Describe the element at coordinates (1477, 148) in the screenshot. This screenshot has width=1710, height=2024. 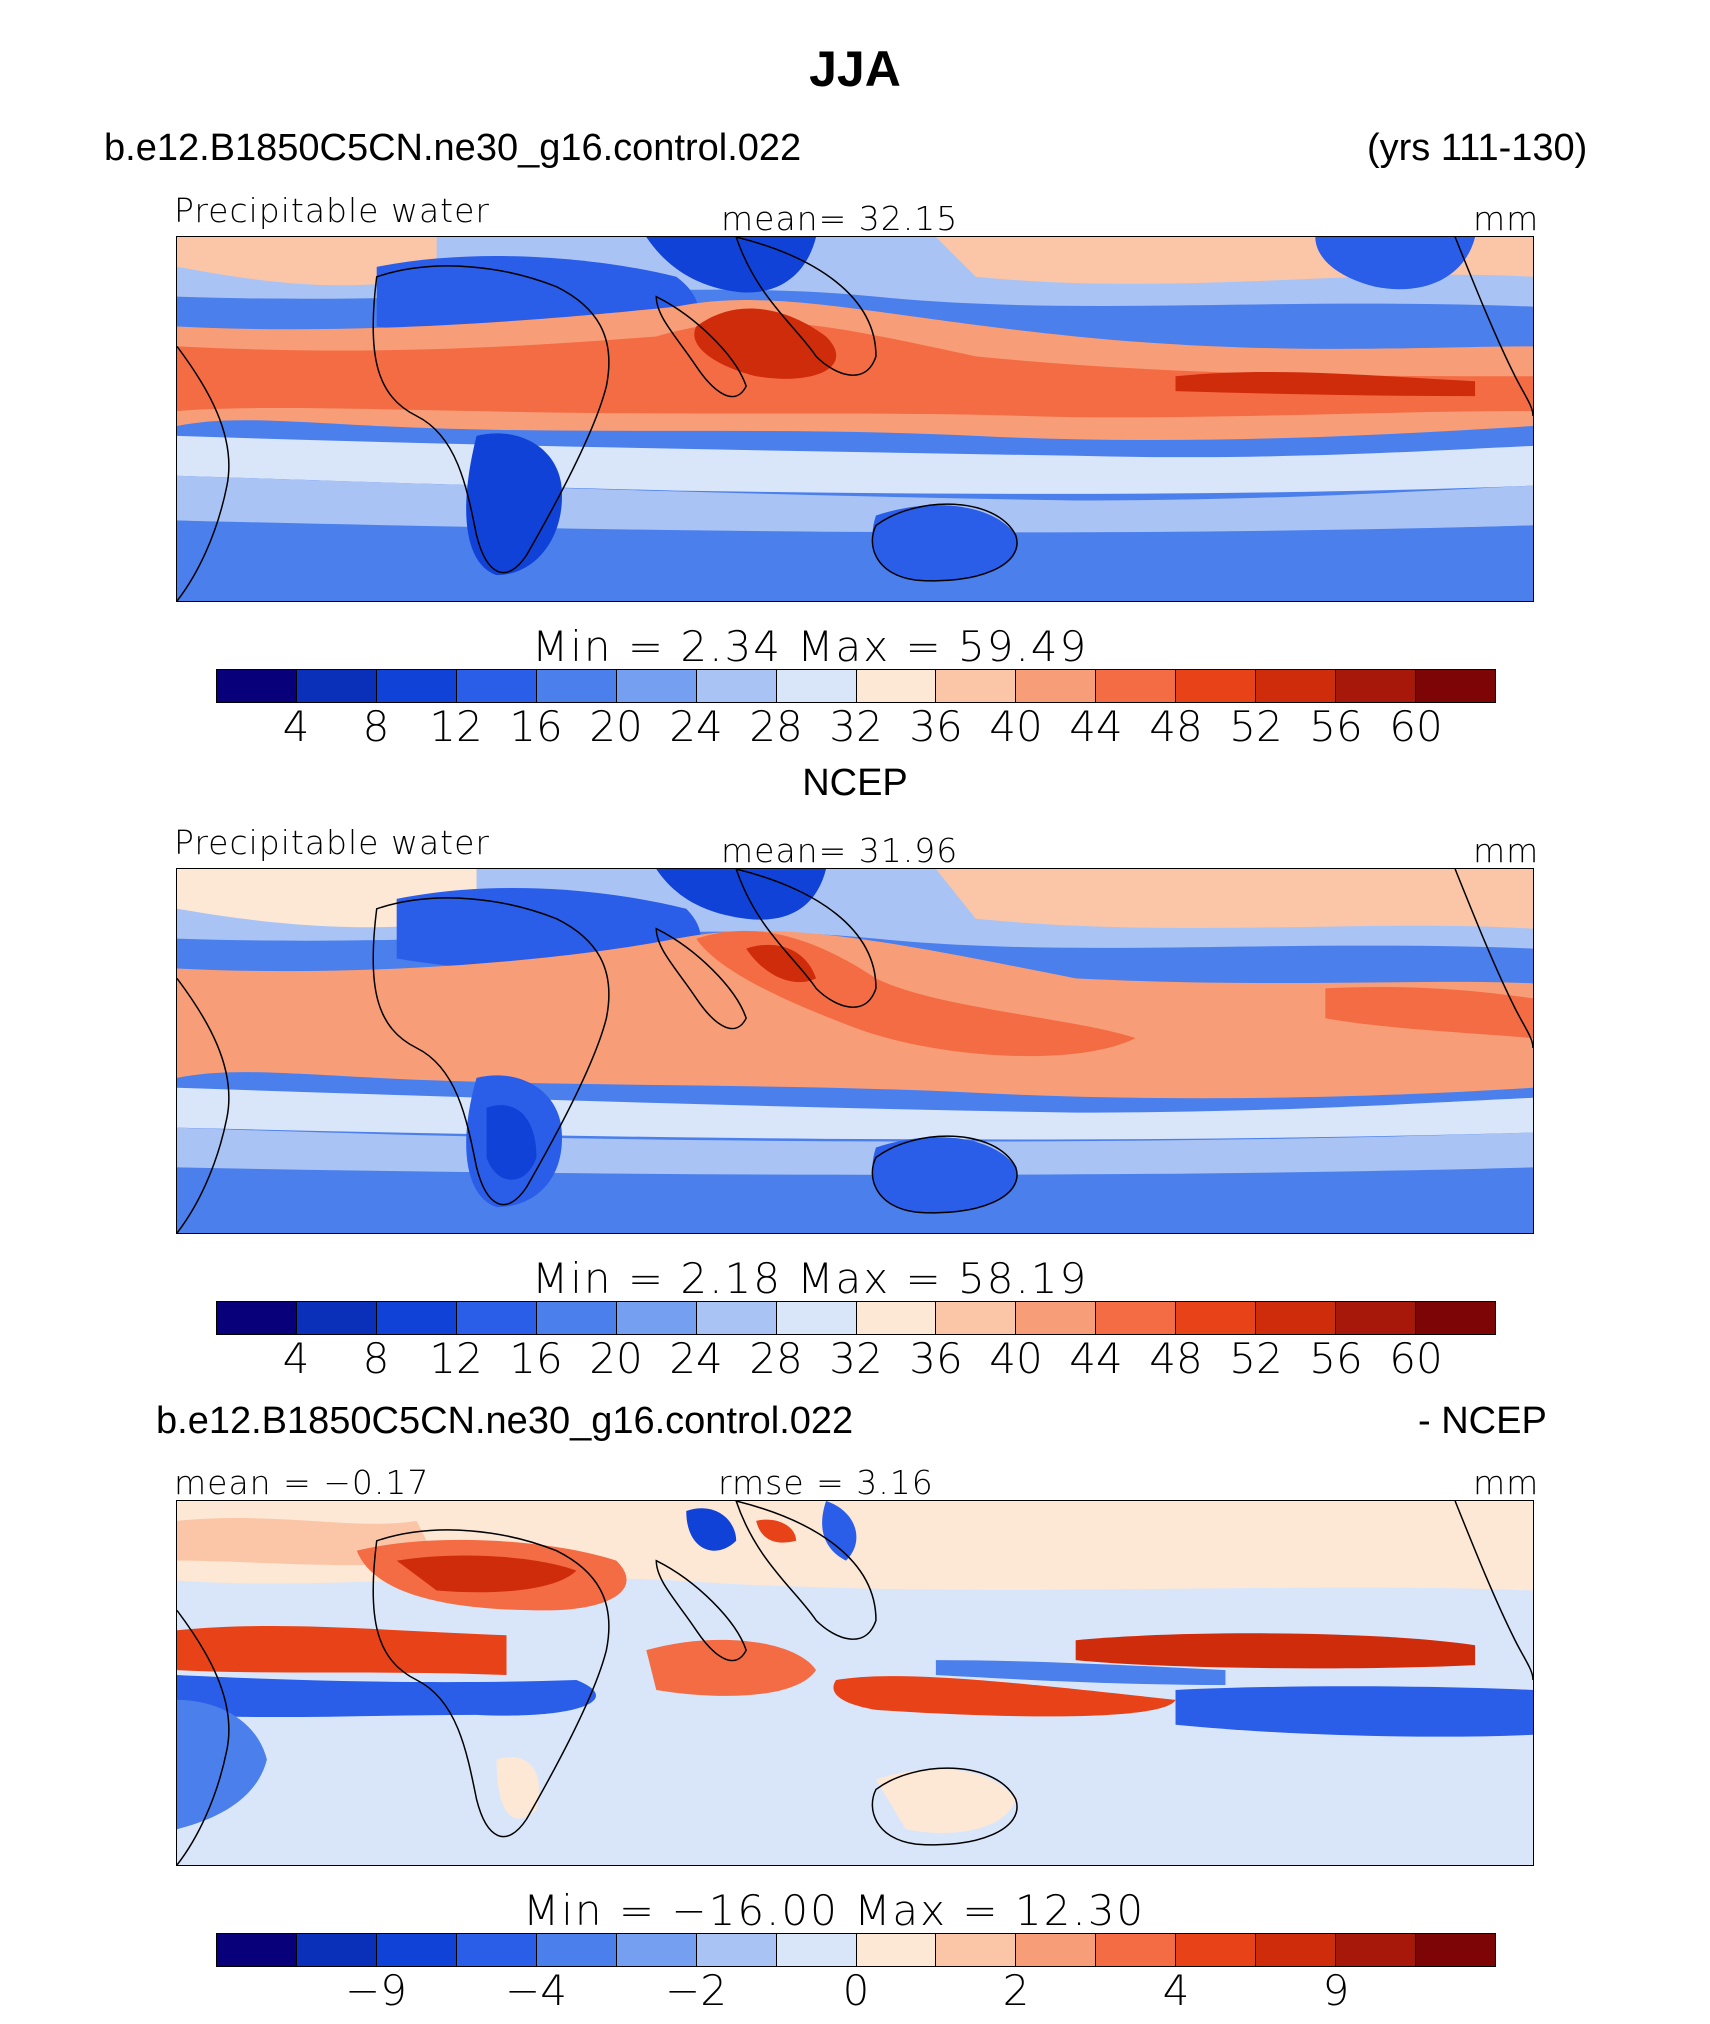
I see `panel1-years: (yrs 111-130)` at that location.